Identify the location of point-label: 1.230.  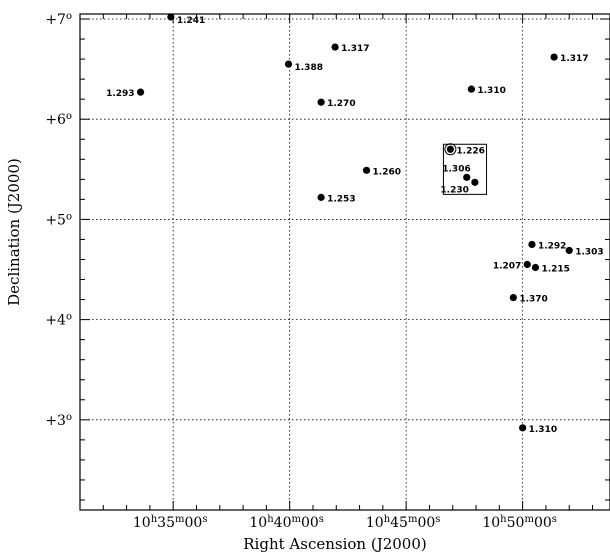
(454, 190).